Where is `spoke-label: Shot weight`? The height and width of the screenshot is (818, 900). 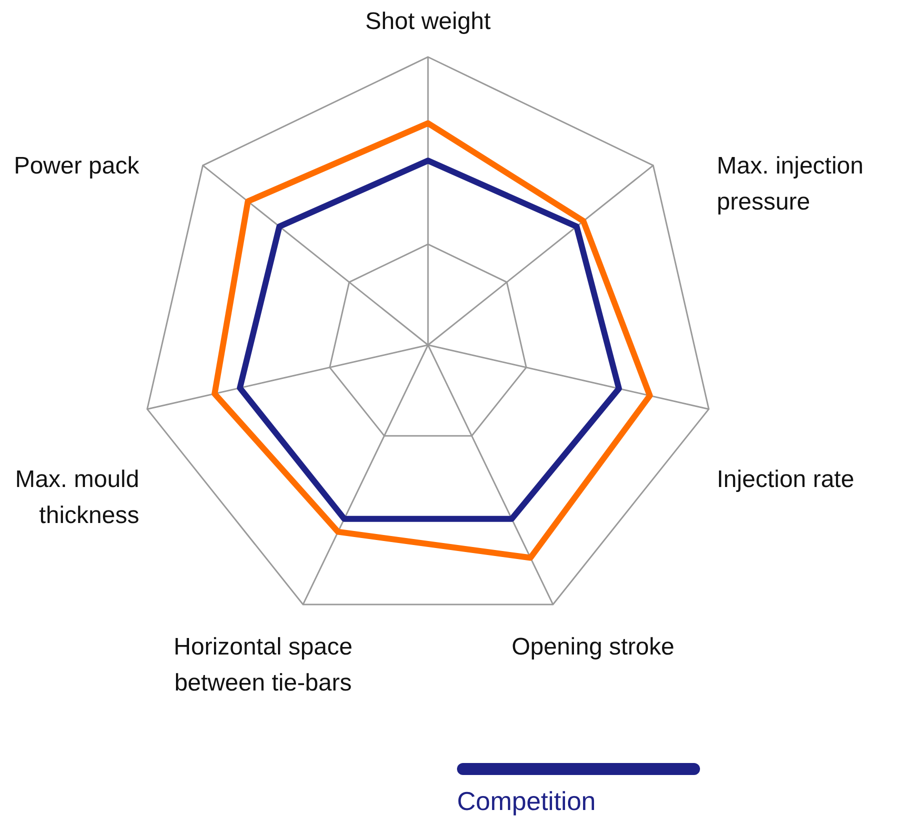
spoke-label: Shot weight is located at coordinates (428, 21).